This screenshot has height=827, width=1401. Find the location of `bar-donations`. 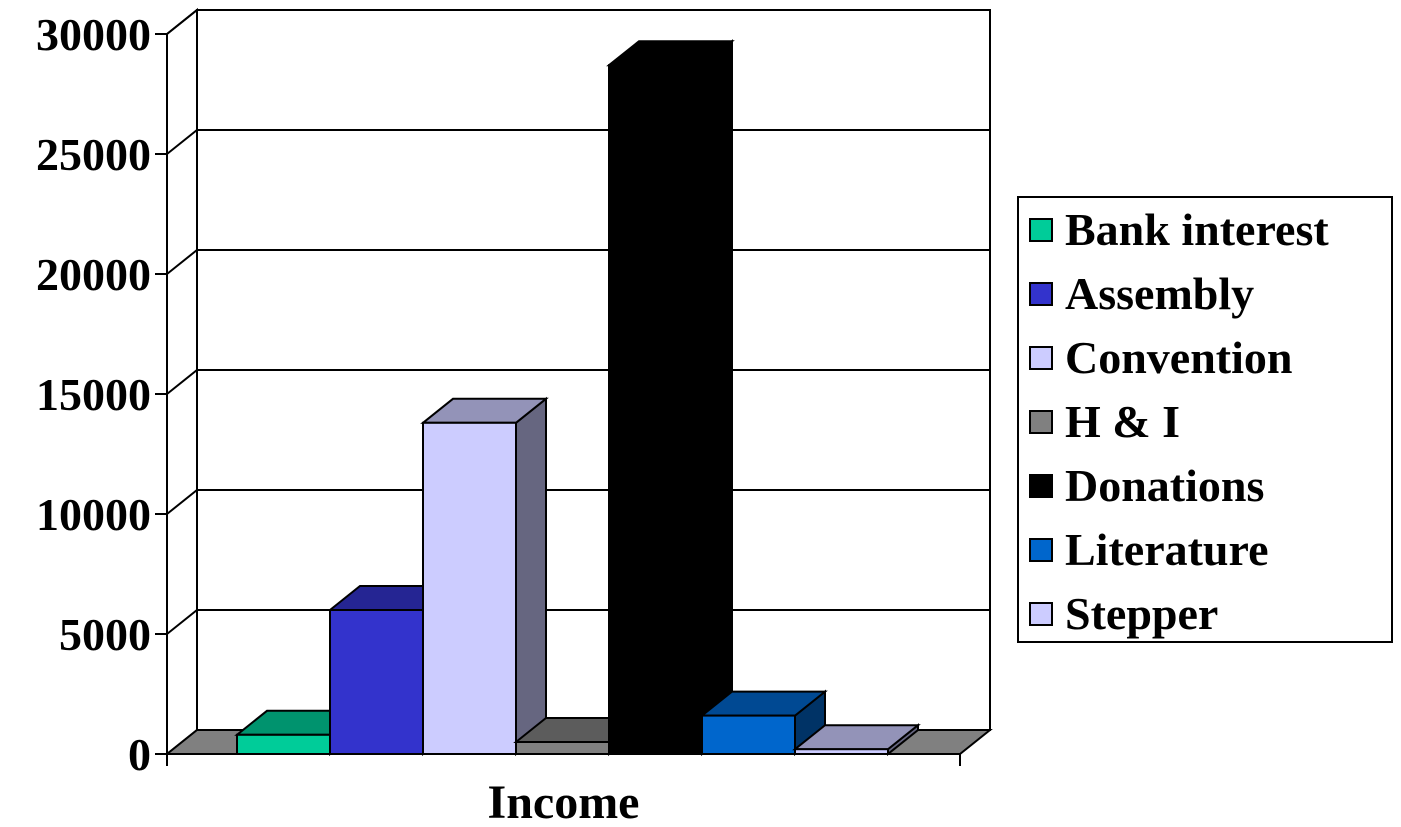

bar-donations is located at coordinates (670, 398).